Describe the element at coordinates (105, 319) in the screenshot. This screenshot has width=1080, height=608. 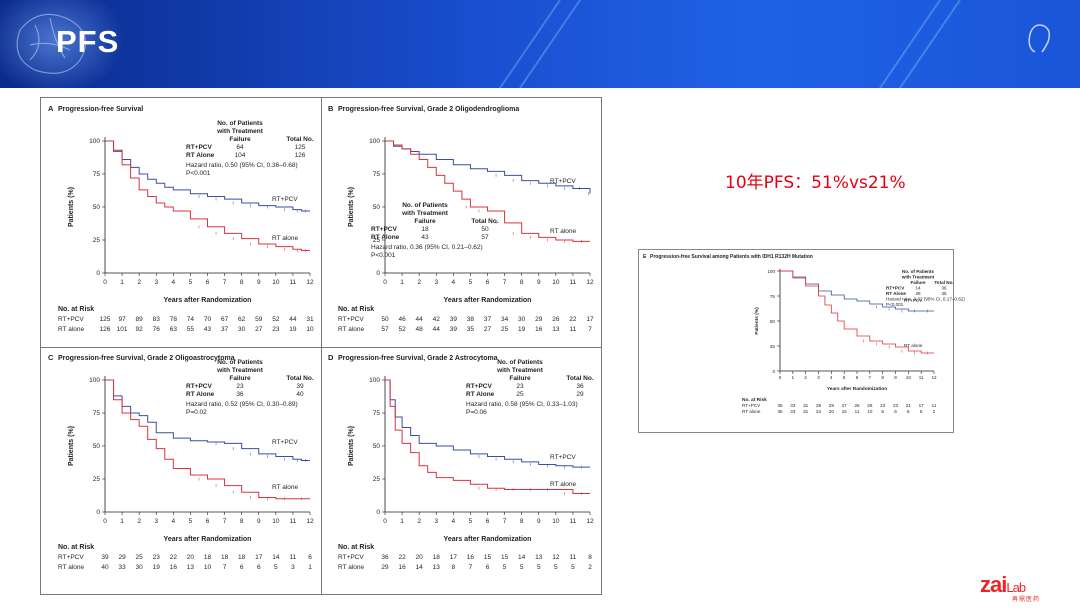
I see `risk-value: 125` at that location.